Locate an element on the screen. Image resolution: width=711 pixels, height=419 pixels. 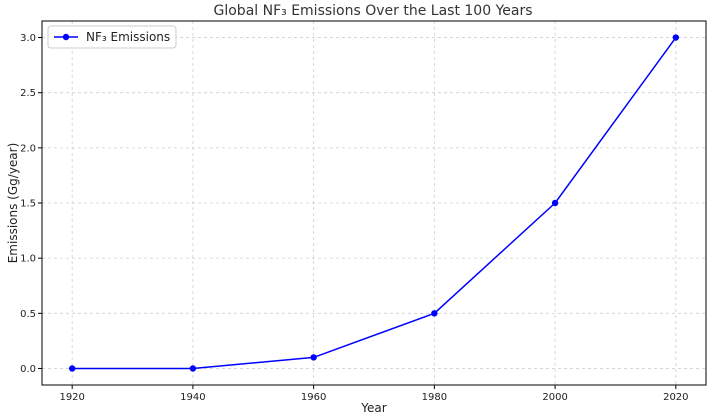
y-tick-label: 3.0 is located at coordinates (28, 38).